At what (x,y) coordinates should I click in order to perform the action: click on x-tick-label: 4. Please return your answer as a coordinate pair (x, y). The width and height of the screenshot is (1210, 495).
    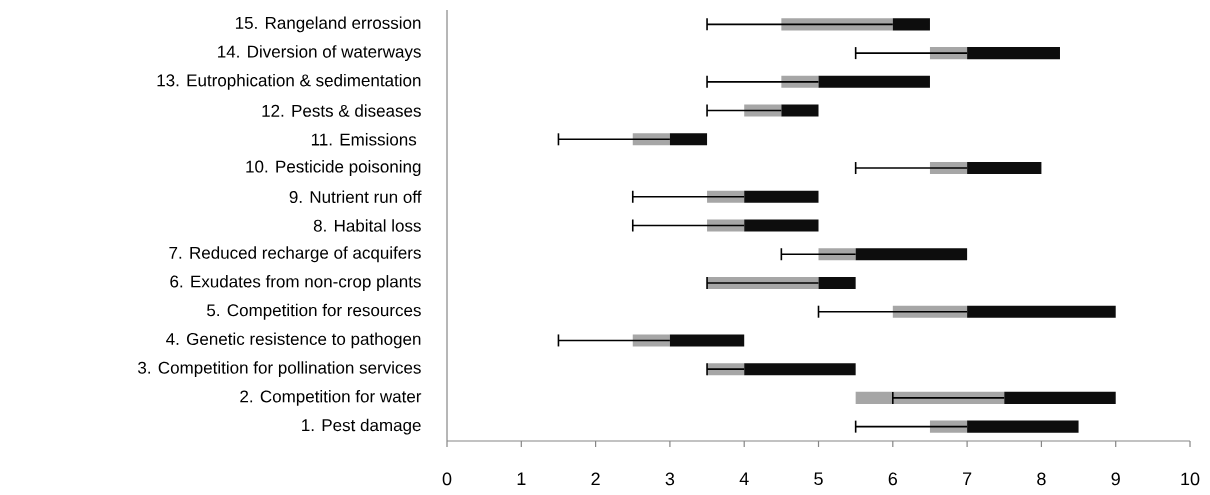
    Looking at the image, I should click on (744, 478).